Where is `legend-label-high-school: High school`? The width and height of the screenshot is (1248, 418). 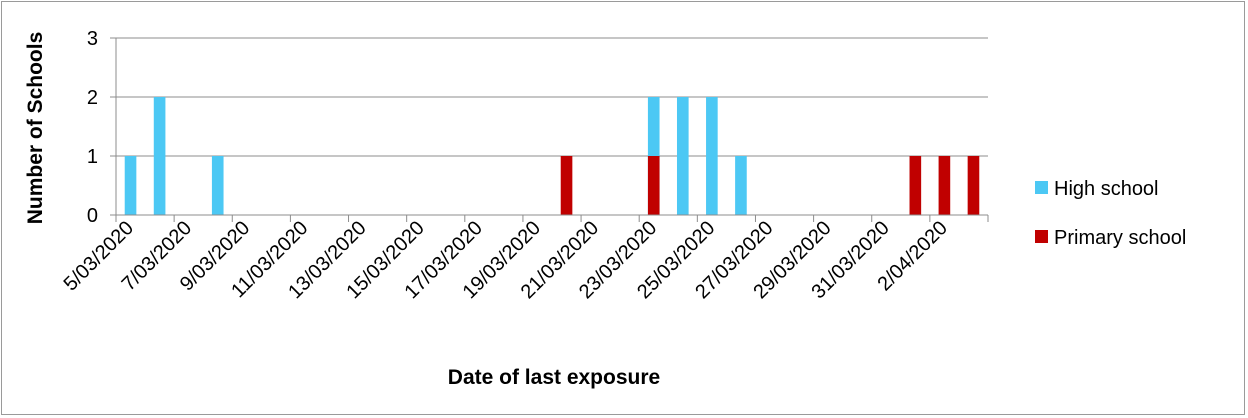 legend-label-high-school: High school is located at coordinates (1106, 189).